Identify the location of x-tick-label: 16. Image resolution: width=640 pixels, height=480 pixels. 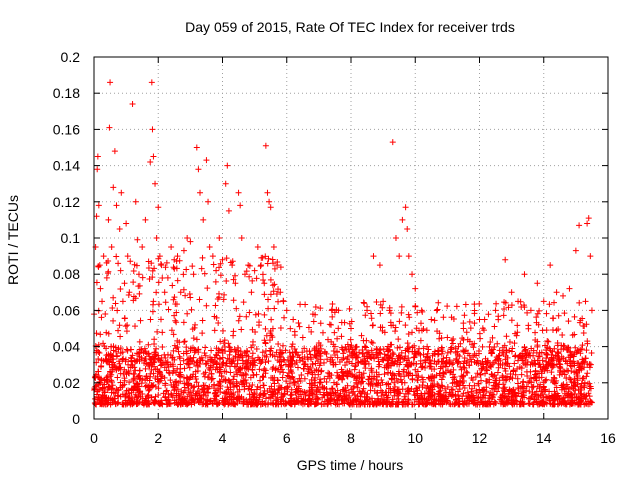
(608, 438).